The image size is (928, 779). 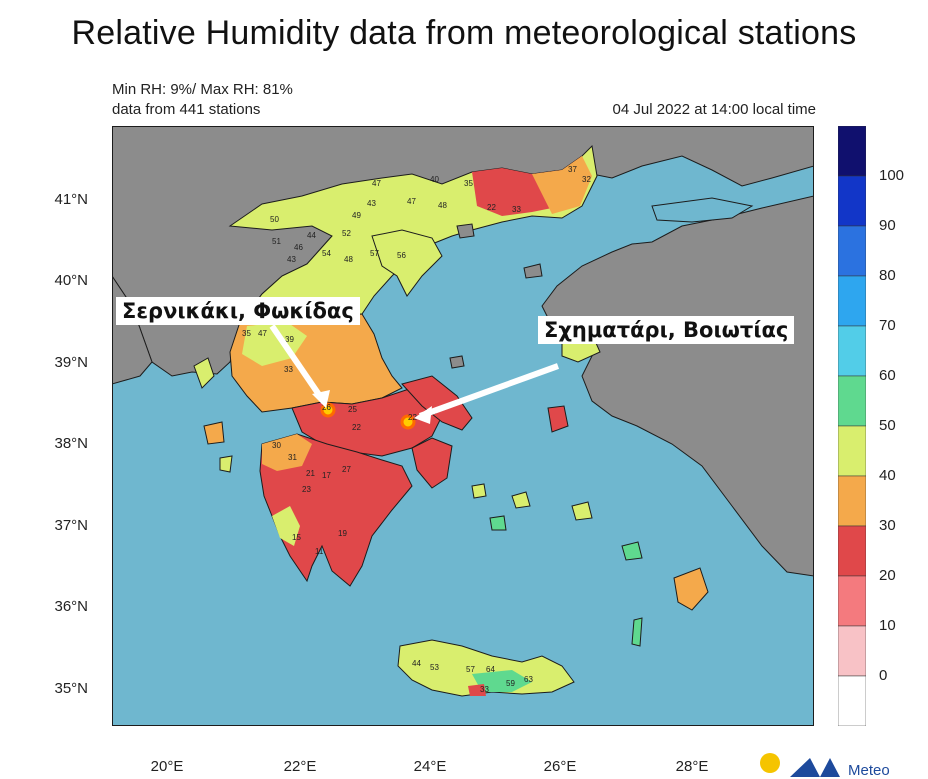 What do you see at coordinates (71, 199) in the screenshot?
I see `lat-label: 41°N` at bounding box center [71, 199].